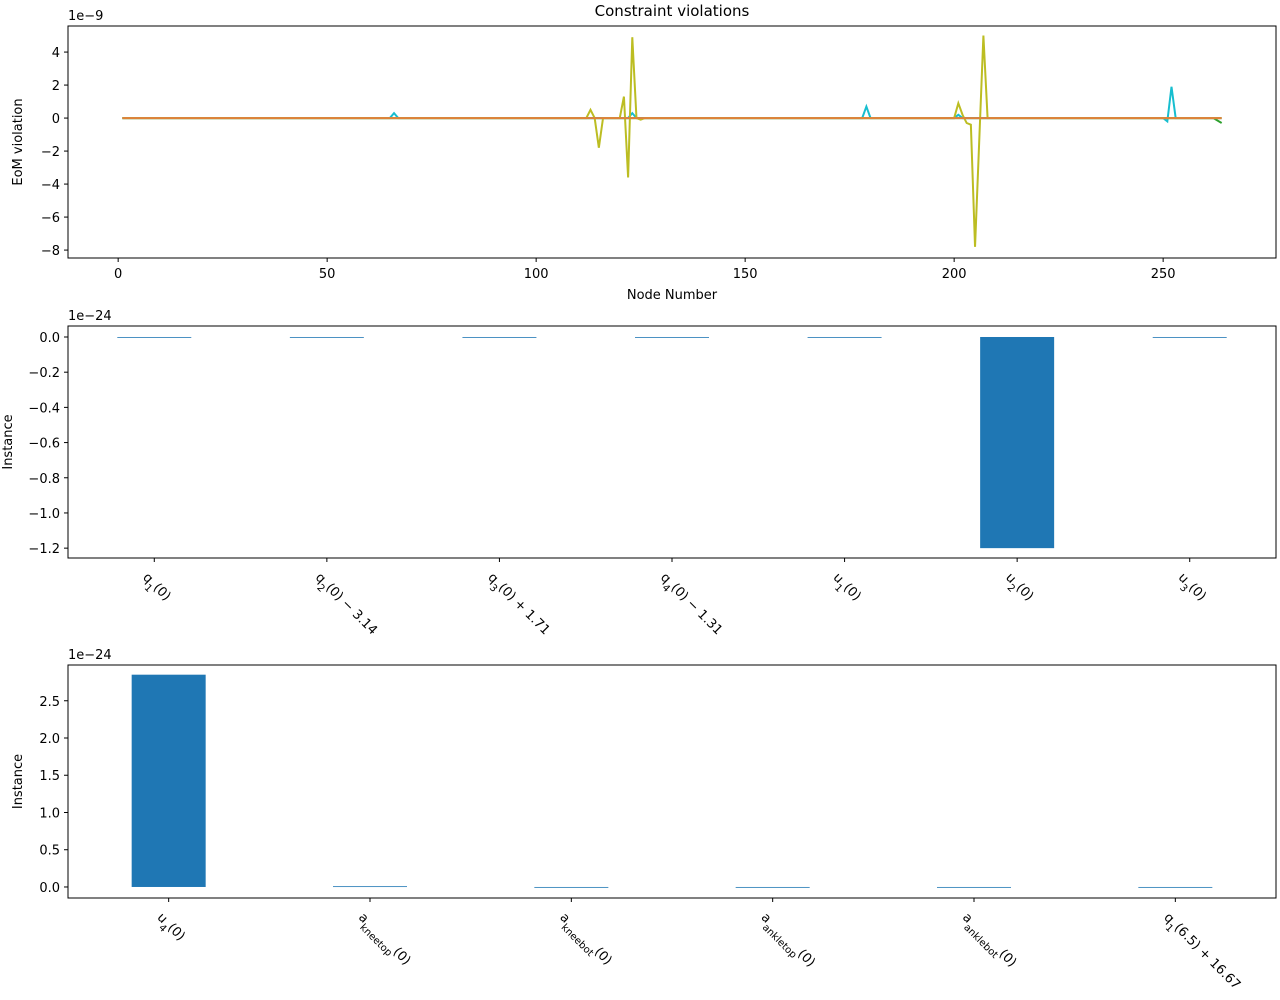  I want to click on x-tick-label: u3(0), so click(1190, 588).